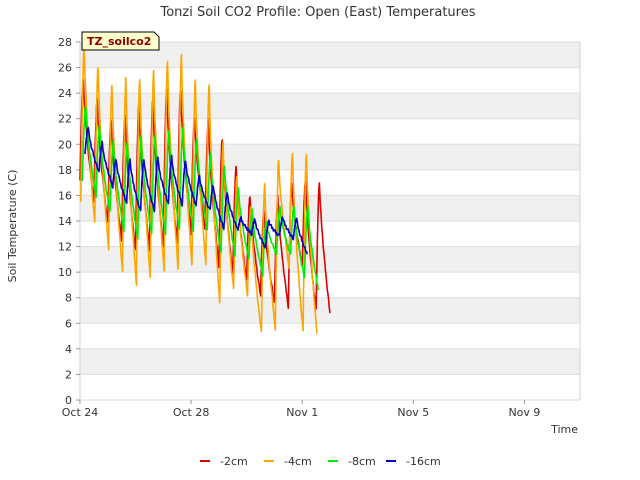 The height and width of the screenshot is (480, 640). I want to click on x-axis-label: Time, so click(564, 429).